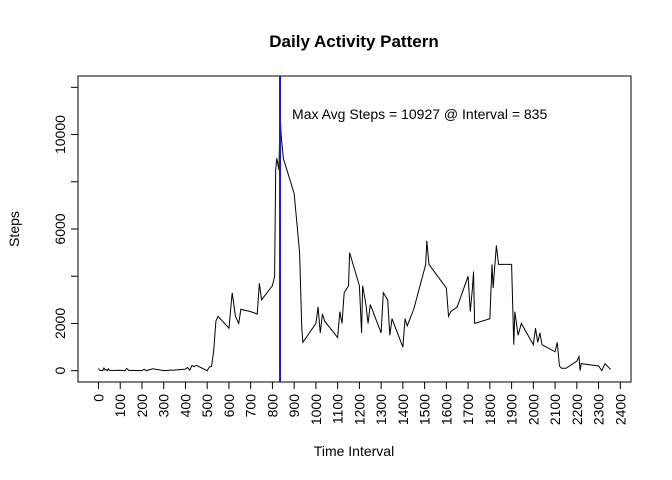 This screenshot has width=672, height=480. What do you see at coordinates (425, 409) in the screenshot?
I see `x-tick-label: 1500` at bounding box center [425, 409].